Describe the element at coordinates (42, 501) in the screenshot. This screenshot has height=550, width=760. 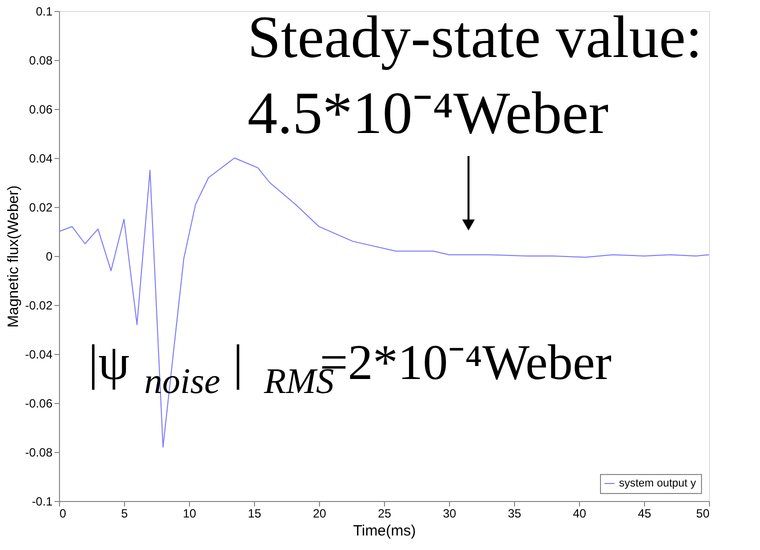
I see `y-tick-label: -0.1` at that location.